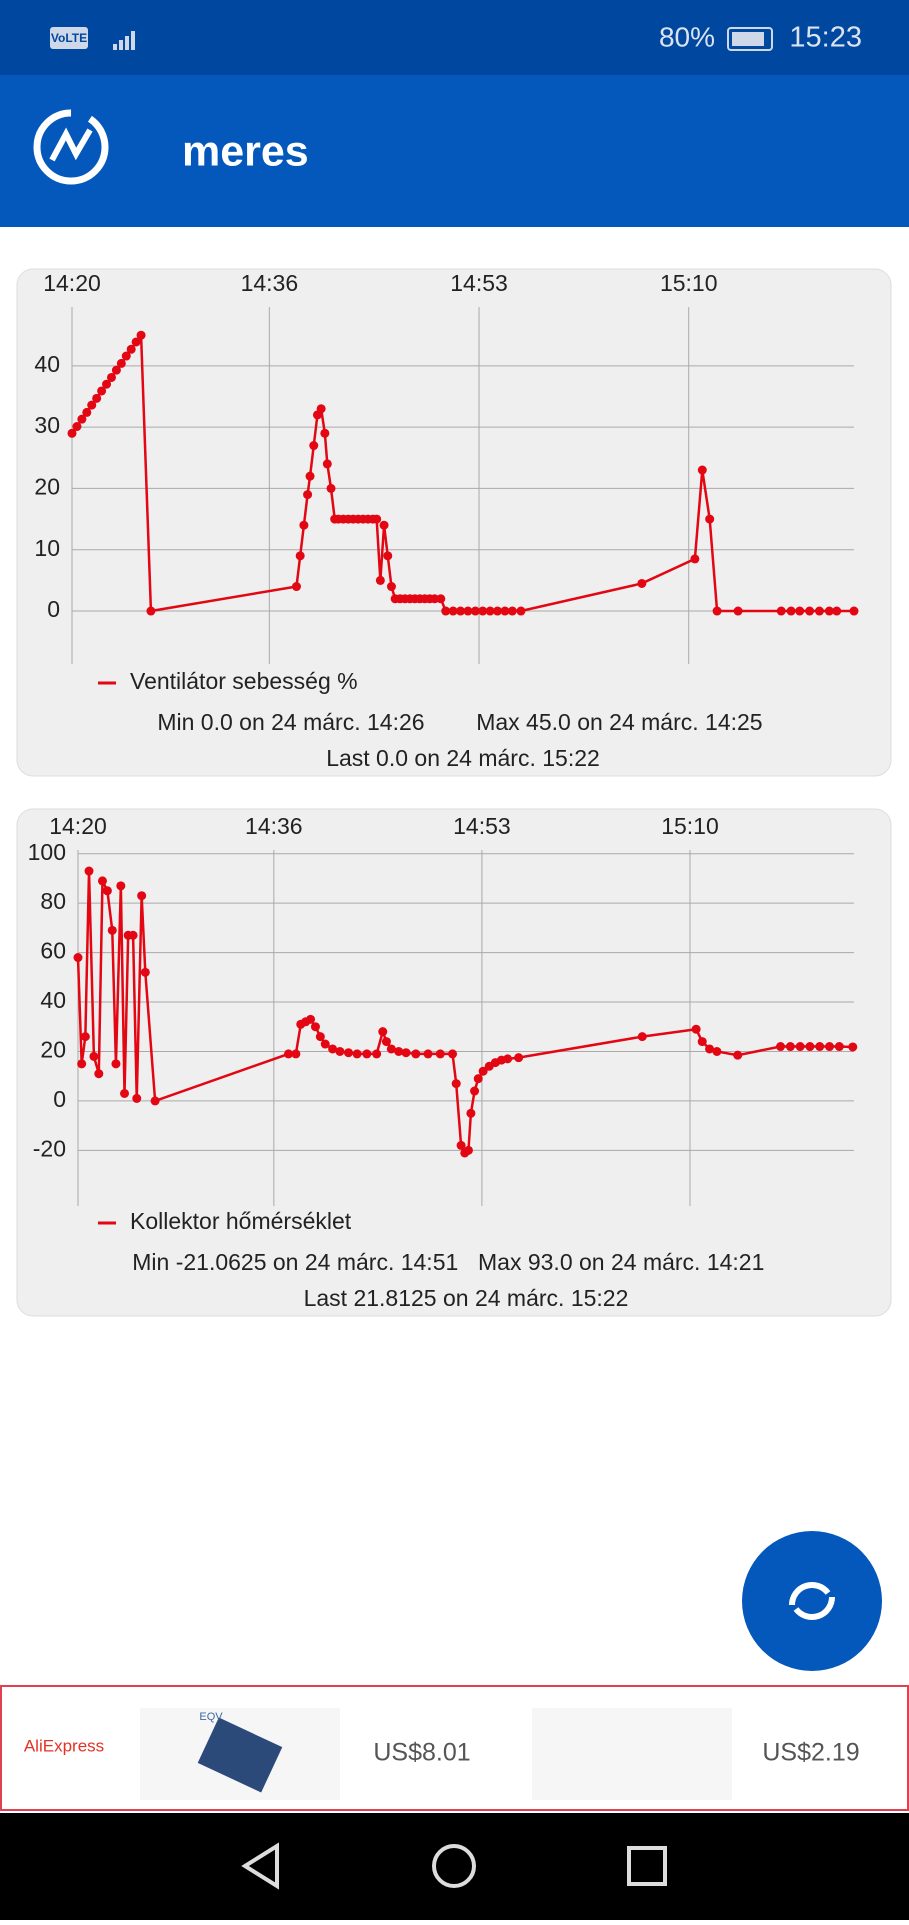 This screenshot has height=1925, width=909. Describe the element at coordinates (260, 1866) in the screenshot. I see `nav-back` at that location.